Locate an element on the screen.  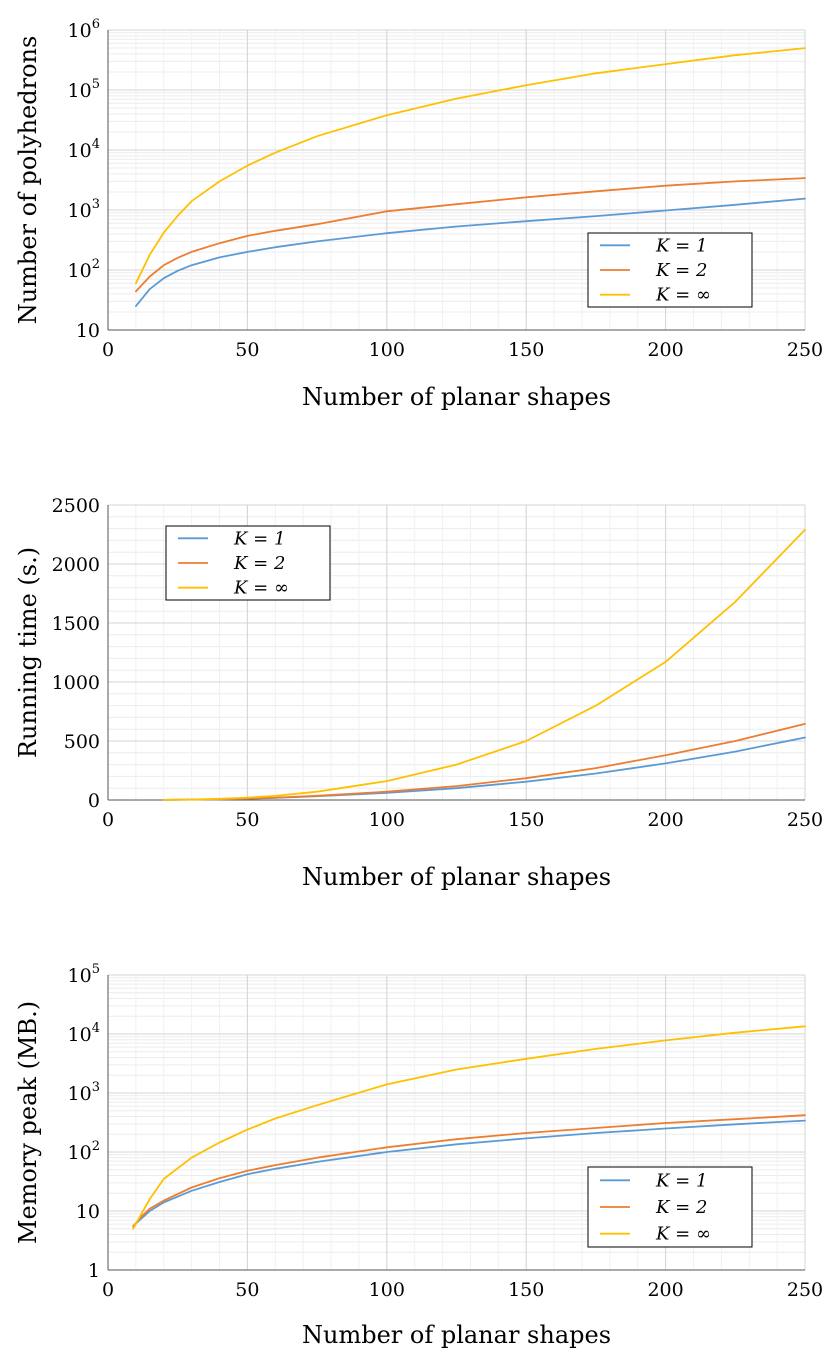
y-tick-label: 0 is located at coordinates (94, 801).